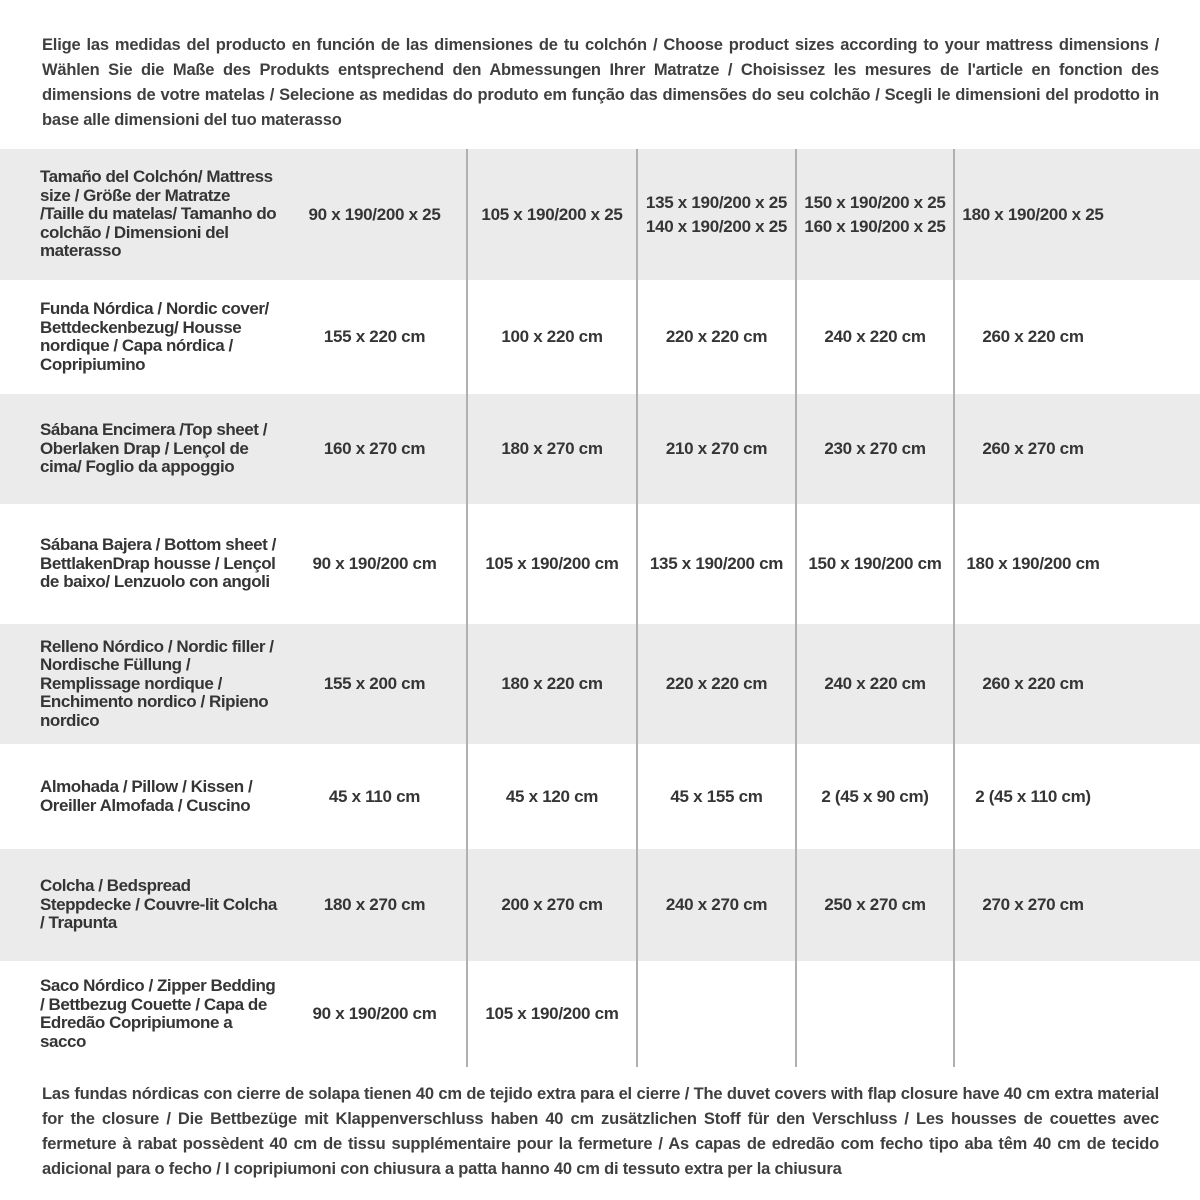 The width and height of the screenshot is (1200, 1200). I want to click on size-cell: 200 x 270 cm, so click(551, 905).